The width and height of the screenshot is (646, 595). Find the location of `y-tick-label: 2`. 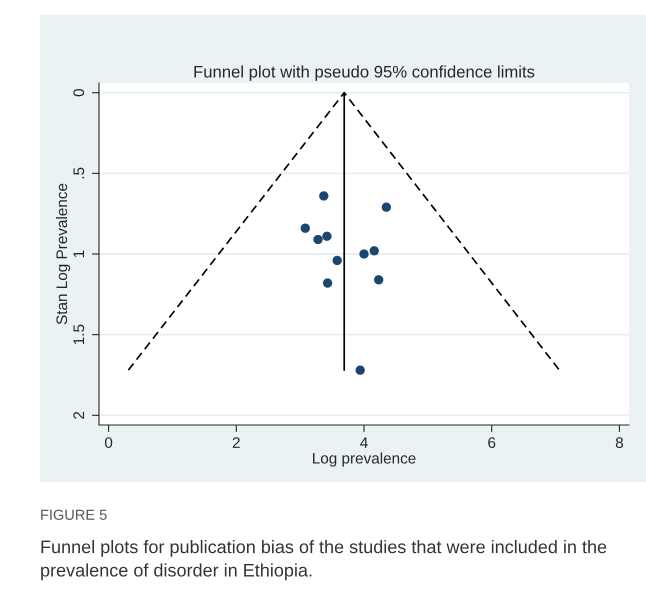

y-tick-label: 2 is located at coordinates (78, 415).